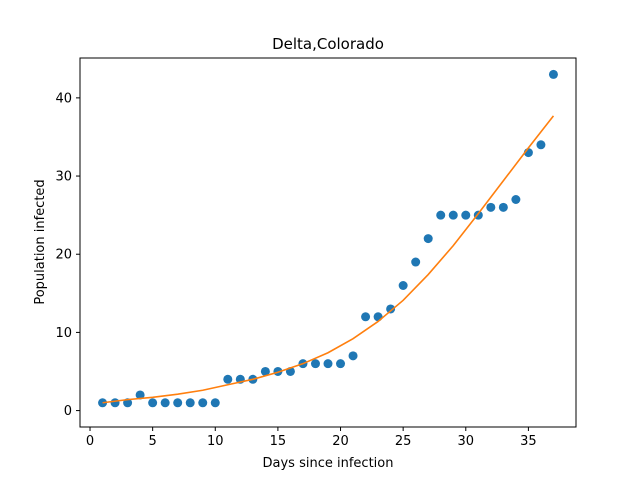  What do you see at coordinates (466, 441) in the screenshot?
I see `x-tick-label: 30` at bounding box center [466, 441].